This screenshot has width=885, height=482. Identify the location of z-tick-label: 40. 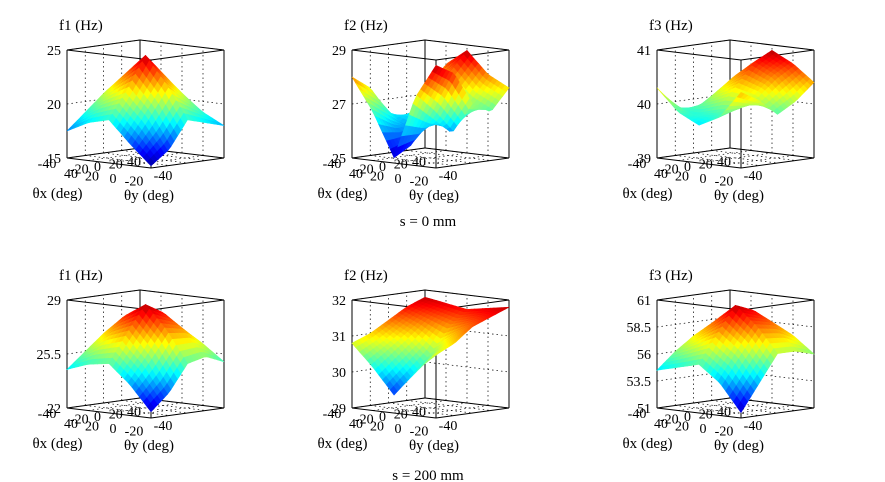
(644, 105).